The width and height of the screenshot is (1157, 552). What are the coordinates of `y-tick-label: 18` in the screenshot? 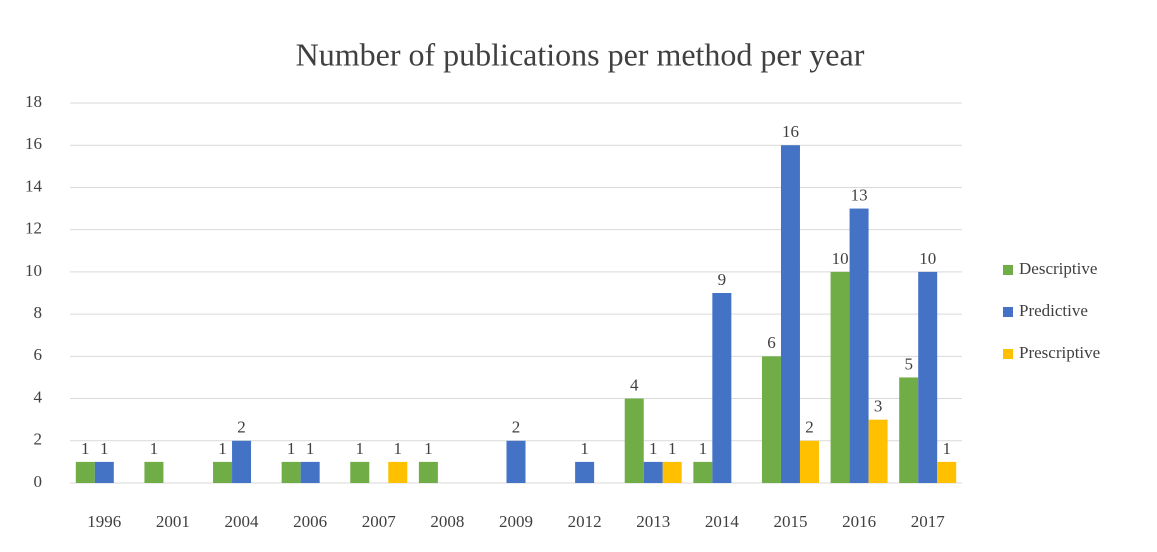 It's located at (33, 101).